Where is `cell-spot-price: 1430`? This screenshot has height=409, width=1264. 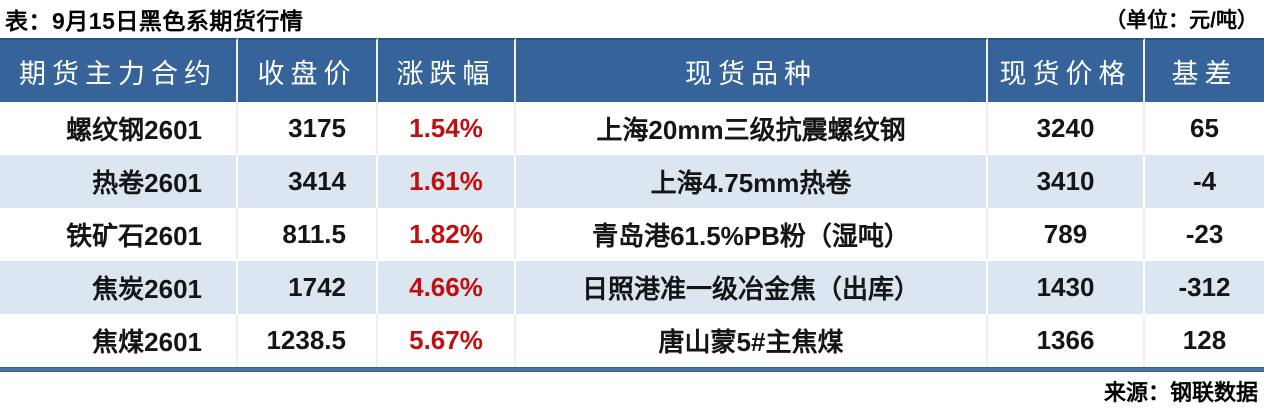 cell-spot-price: 1430 is located at coordinates (1066, 287).